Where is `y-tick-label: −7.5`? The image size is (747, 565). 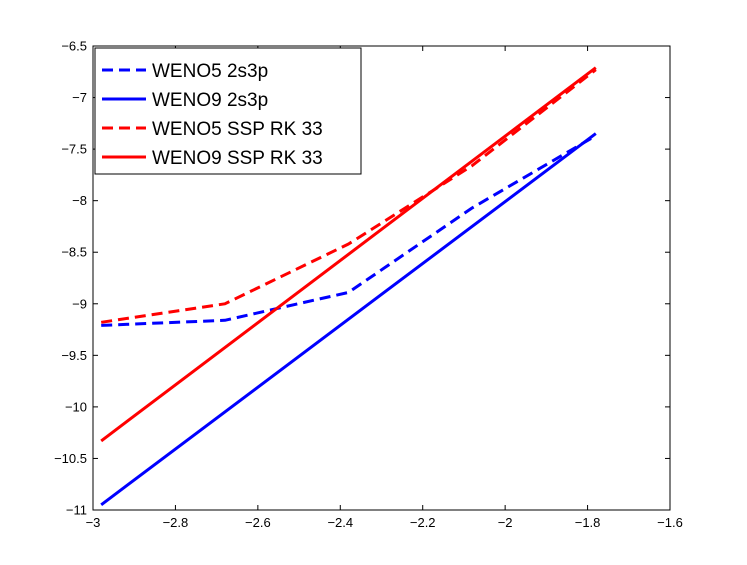
y-tick-label: −7.5 is located at coordinates (74, 149).